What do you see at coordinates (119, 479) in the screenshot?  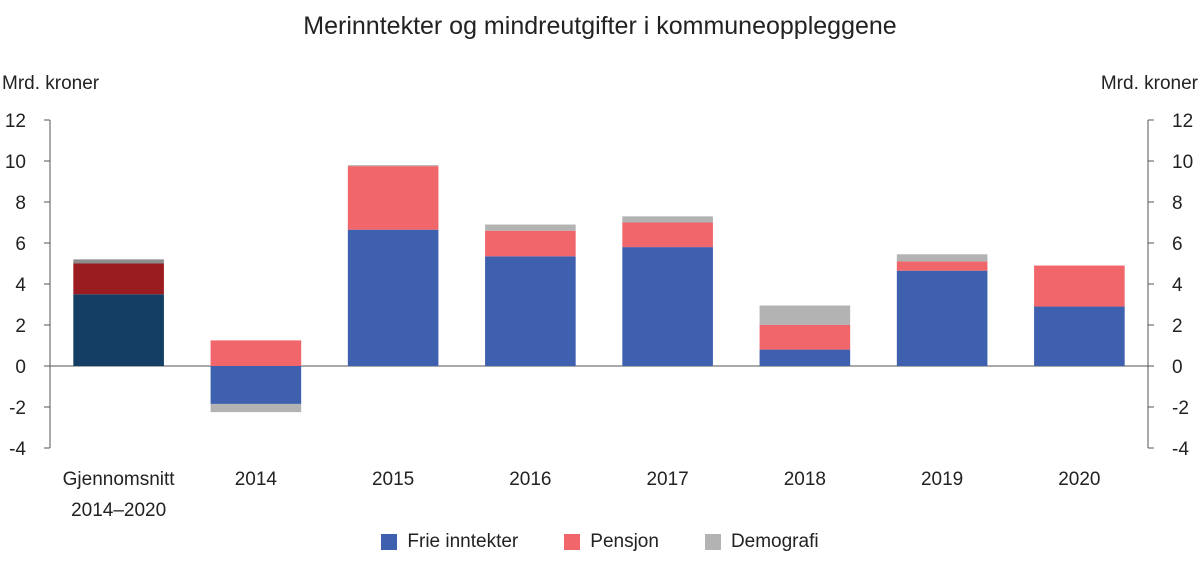 I see `category-label: Gjennomsnitt` at bounding box center [119, 479].